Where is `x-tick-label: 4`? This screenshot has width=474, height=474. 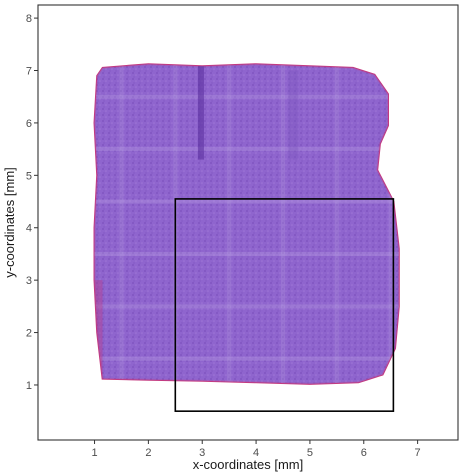 x-tick-label: 4 is located at coordinates (256, 453).